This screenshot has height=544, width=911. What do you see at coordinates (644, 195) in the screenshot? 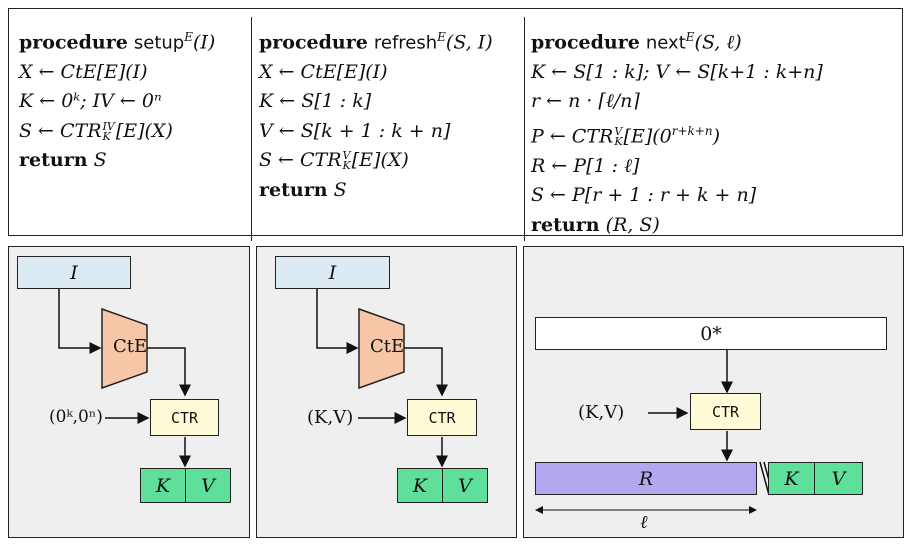
I see `next-line-5: S ← P[r + 1 : r + k + n]` at bounding box center [644, 195].